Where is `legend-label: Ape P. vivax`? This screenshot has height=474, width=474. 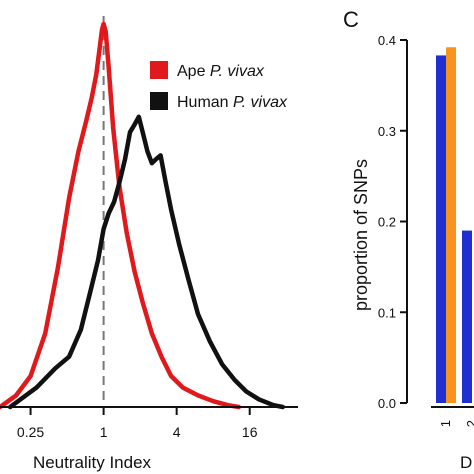
legend-label: Ape P. vivax is located at coordinates (221, 71).